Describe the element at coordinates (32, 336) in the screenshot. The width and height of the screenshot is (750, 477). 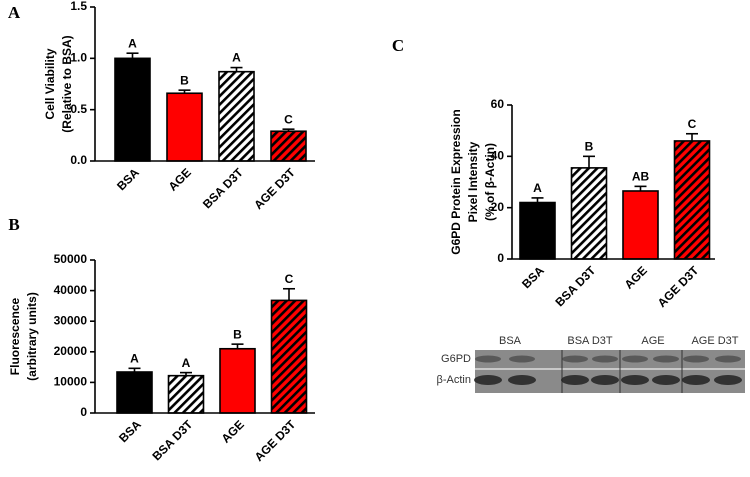
I see `y-axis-label: (arbitrary units)` at that location.